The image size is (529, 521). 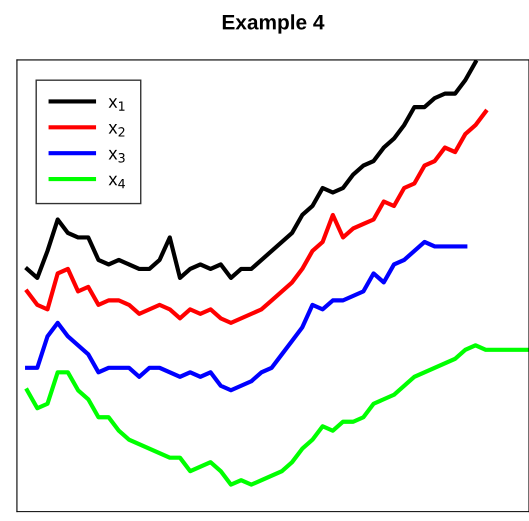 What do you see at coordinates (273, 24) in the screenshot?
I see `chart-title: Example 4` at bounding box center [273, 24].